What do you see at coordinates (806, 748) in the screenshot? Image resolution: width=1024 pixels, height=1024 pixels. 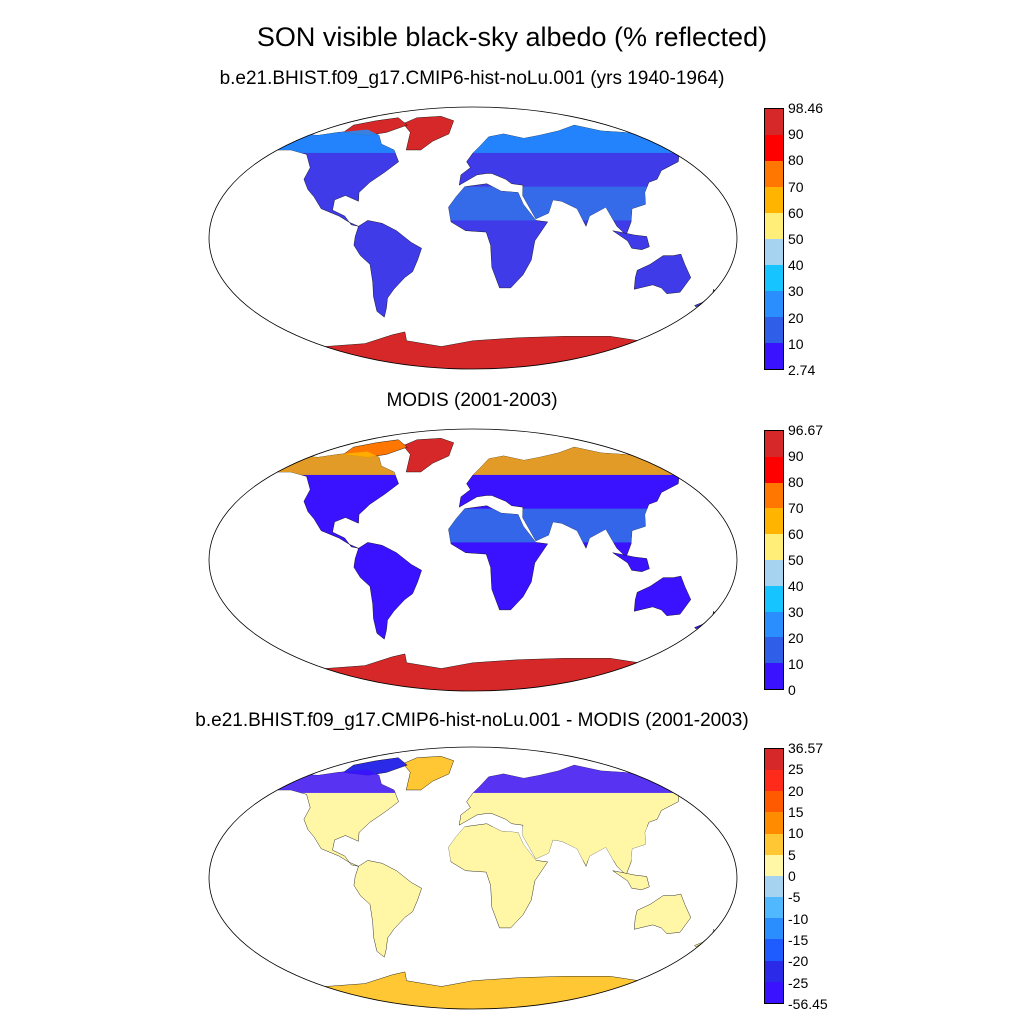 I see `colorbar-label: 36.57` at bounding box center [806, 748].